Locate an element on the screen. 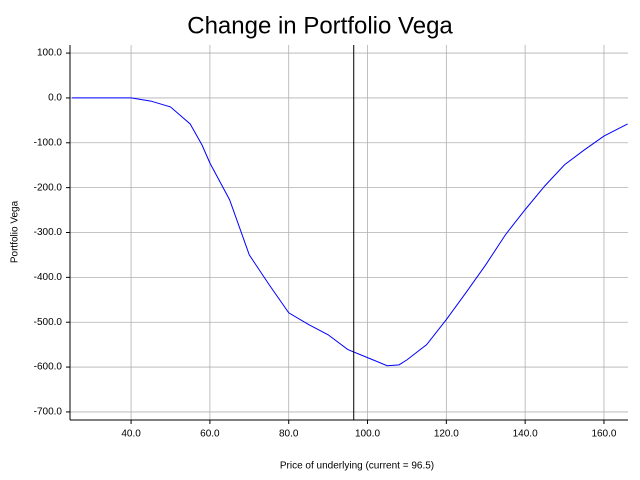 The image size is (640, 480). y-tick-label: -700.0 is located at coordinates (48, 412).